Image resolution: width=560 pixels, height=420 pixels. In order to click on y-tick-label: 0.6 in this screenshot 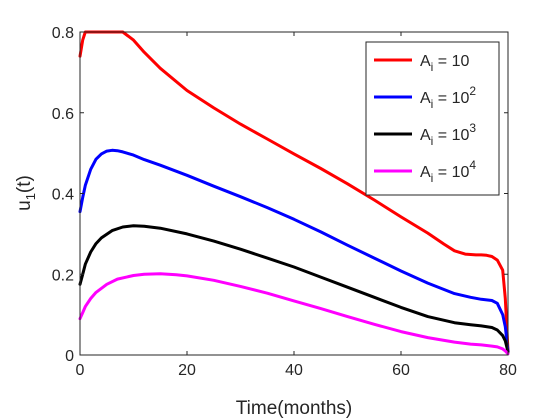, I will do `click(63, 114)`.